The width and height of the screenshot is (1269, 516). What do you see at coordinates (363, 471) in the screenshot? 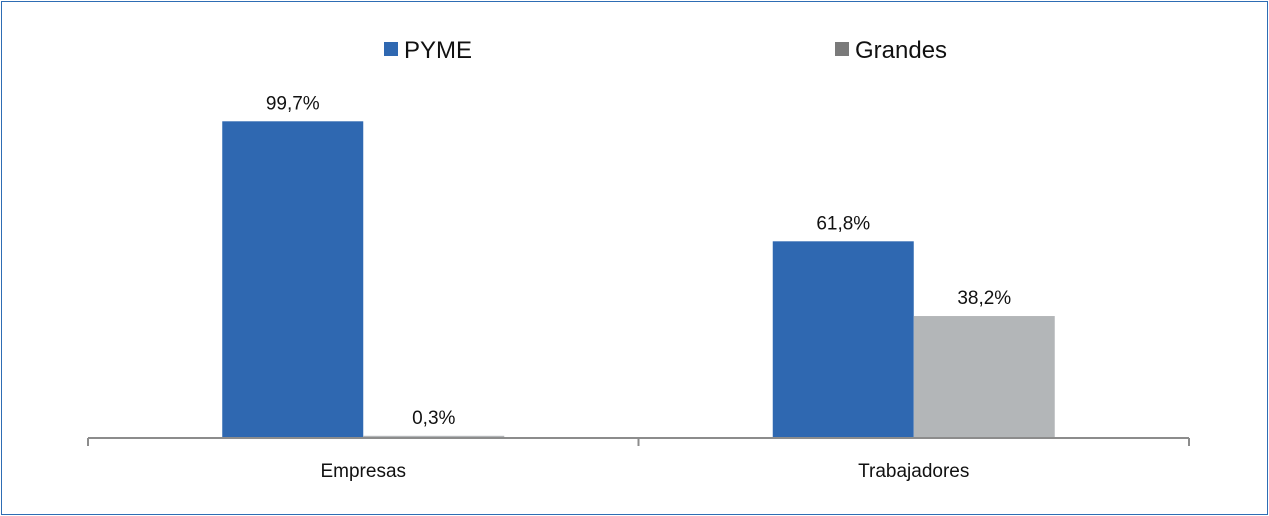
I see `category-label-empresas: Empresas` at bounding box center [363, 471].